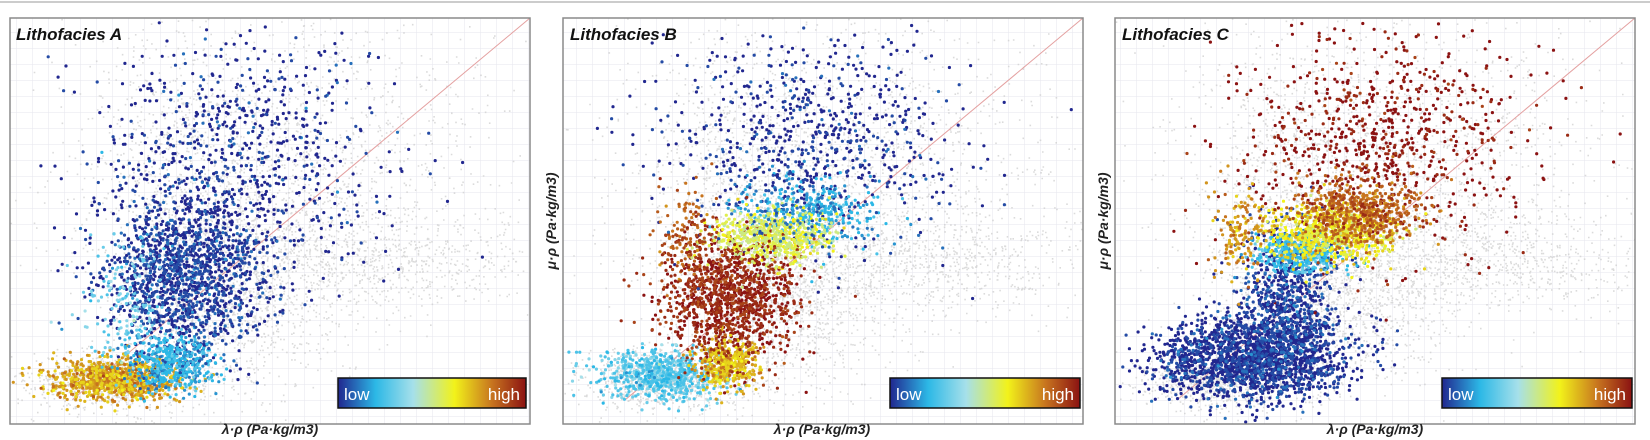  I want to click on panel-title: Lithofacies A, so click(69, 34).